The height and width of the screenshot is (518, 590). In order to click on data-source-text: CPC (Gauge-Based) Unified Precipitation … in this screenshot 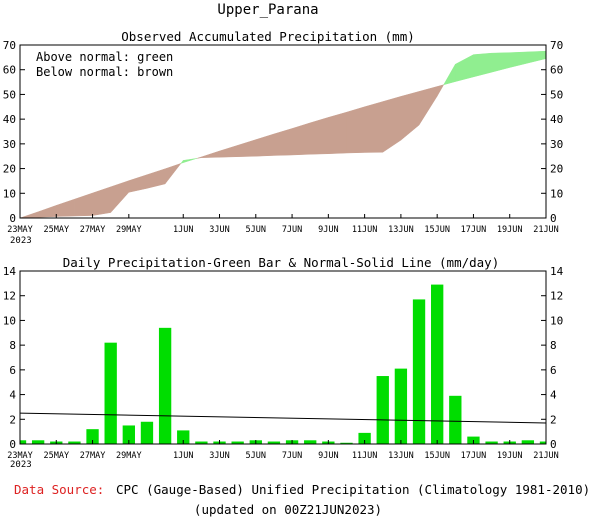, I will do `click(353, 489)`.